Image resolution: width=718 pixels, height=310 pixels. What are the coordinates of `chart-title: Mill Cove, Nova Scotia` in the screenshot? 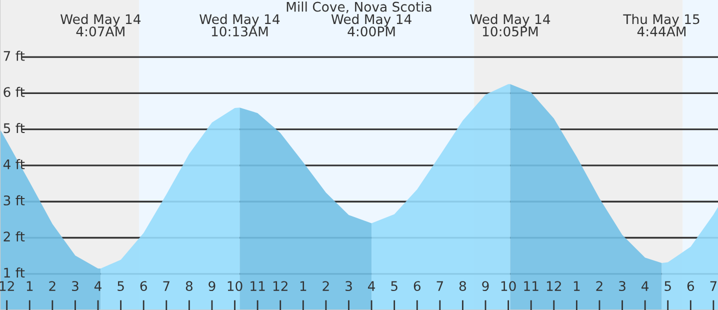 It's located at (359, 8).